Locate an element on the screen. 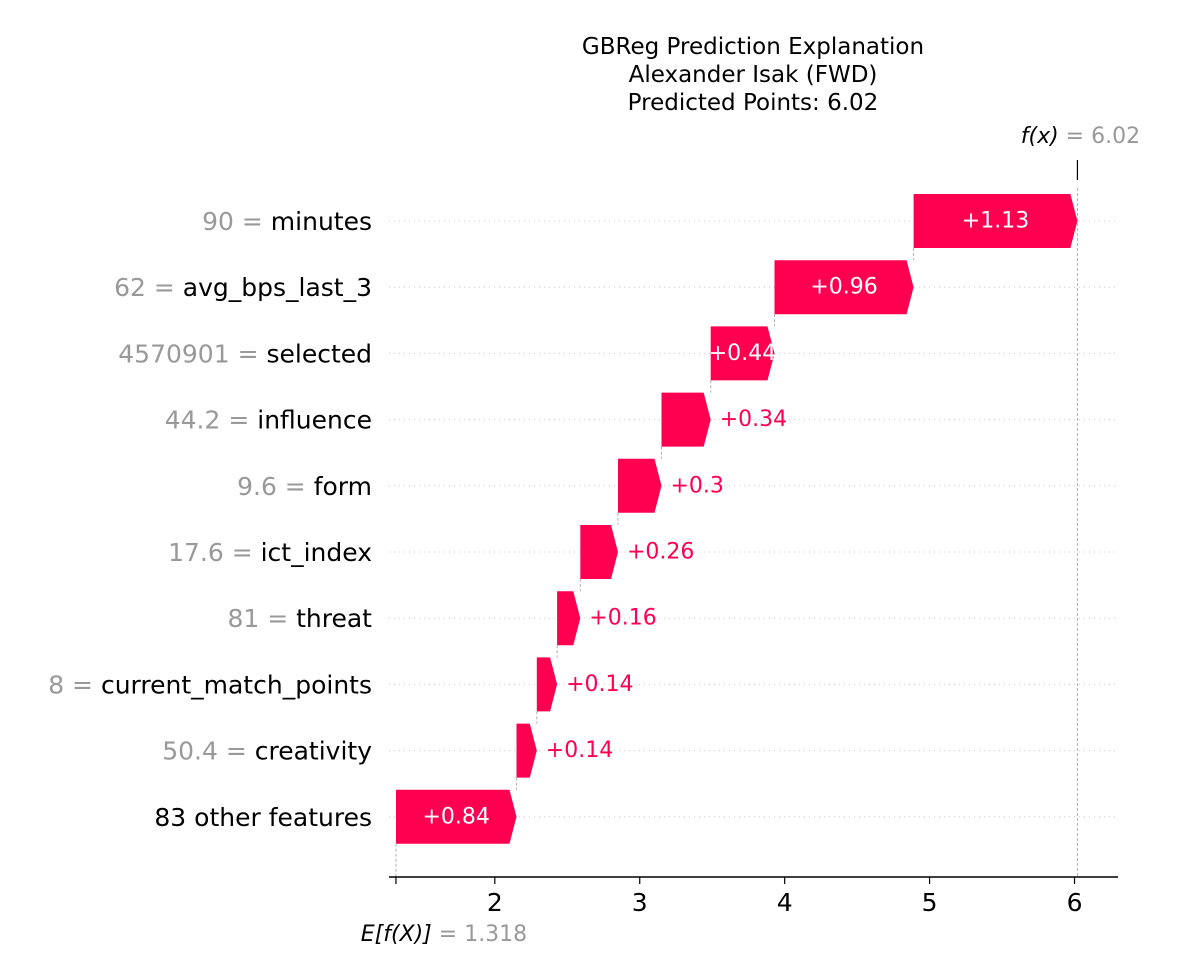 Image resolution: width=1200 pixels, height=975 pixels. contribution-label: +0.26 is located at coordinates (660, 552).